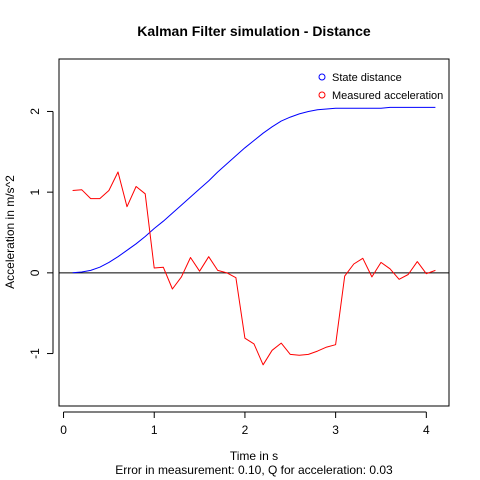 Image resolution: width=480 pixels, height=480 pixels. I want to click on x-axis-label: Time in s, so click(254, 456).